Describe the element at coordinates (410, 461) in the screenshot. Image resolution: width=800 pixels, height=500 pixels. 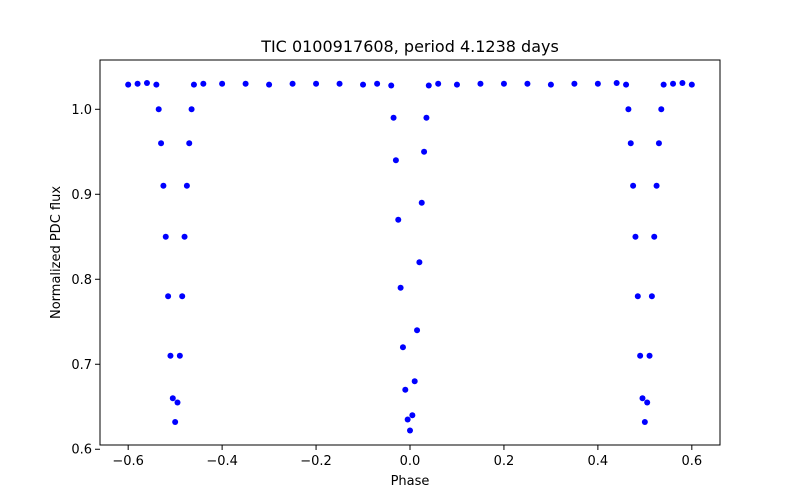
I see `x-tick-label: 0.0` at that location.